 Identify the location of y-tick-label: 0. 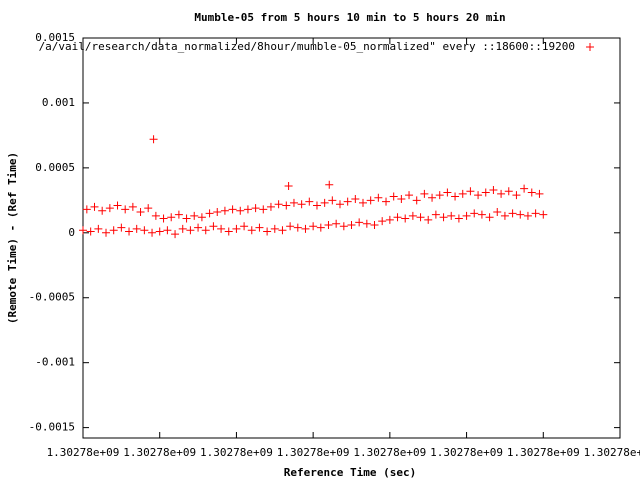
(71, 232).